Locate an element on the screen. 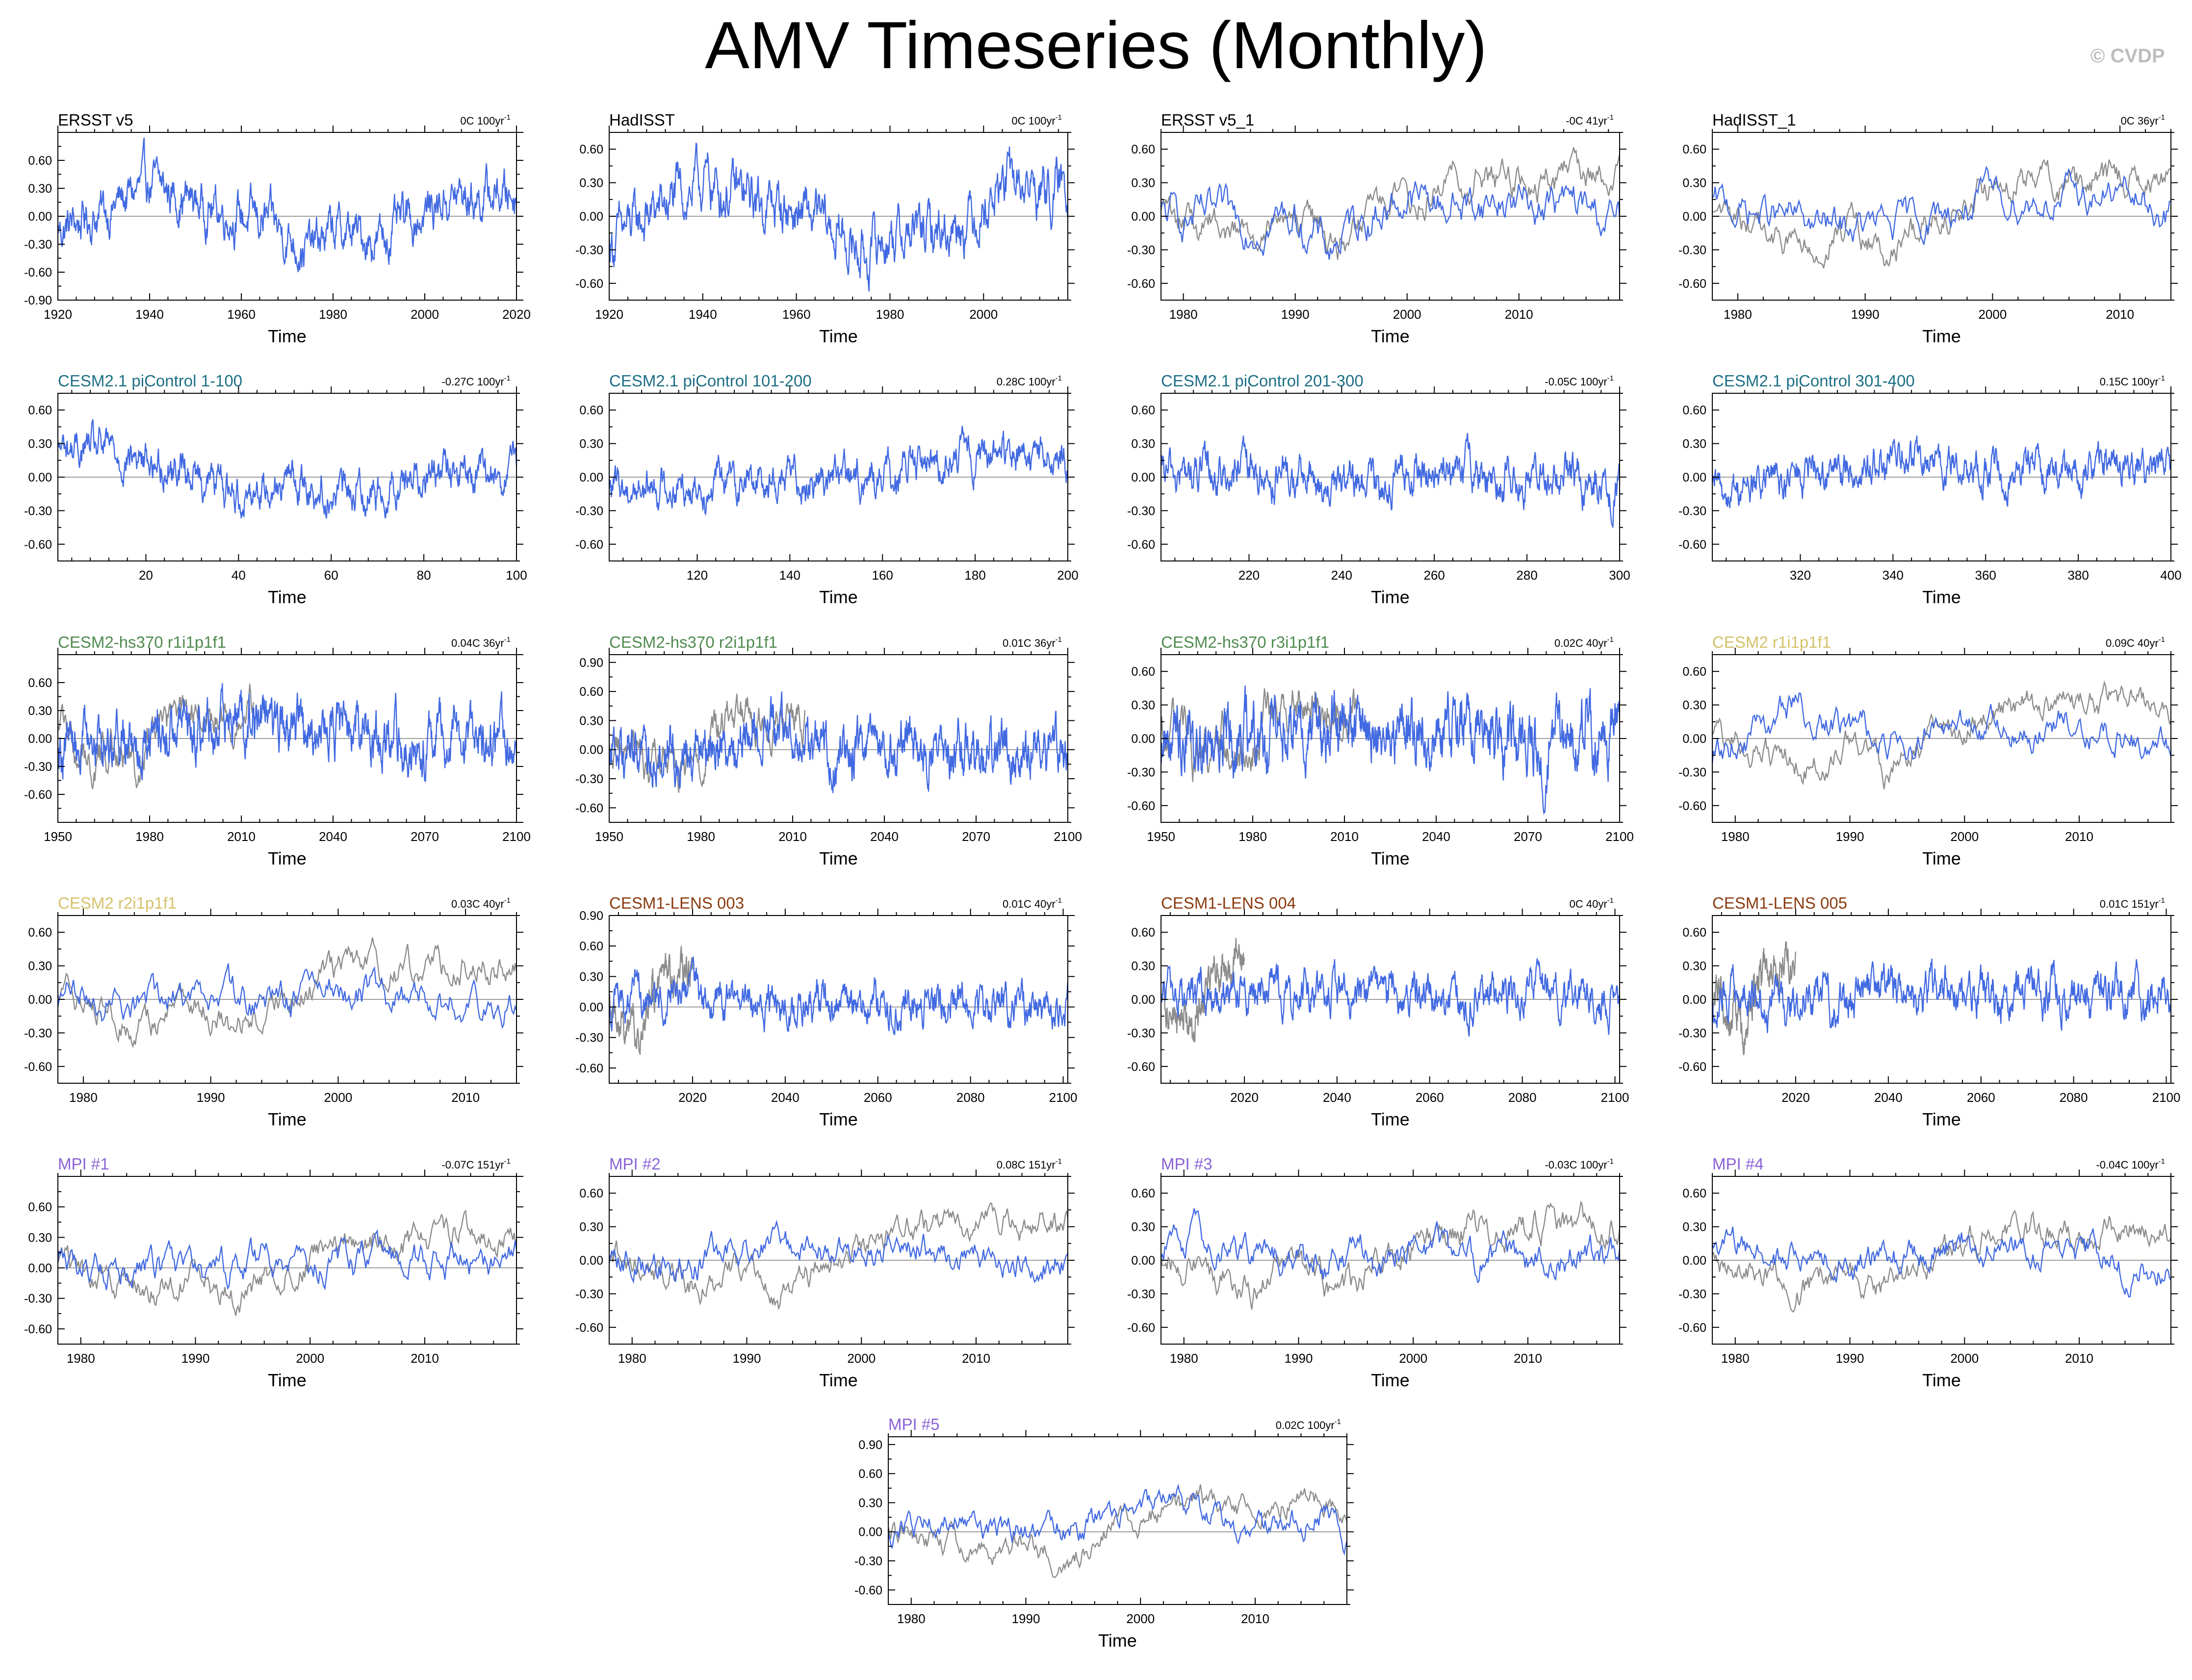  x-tick-label: 200 is located at coordinates (1067, 575).